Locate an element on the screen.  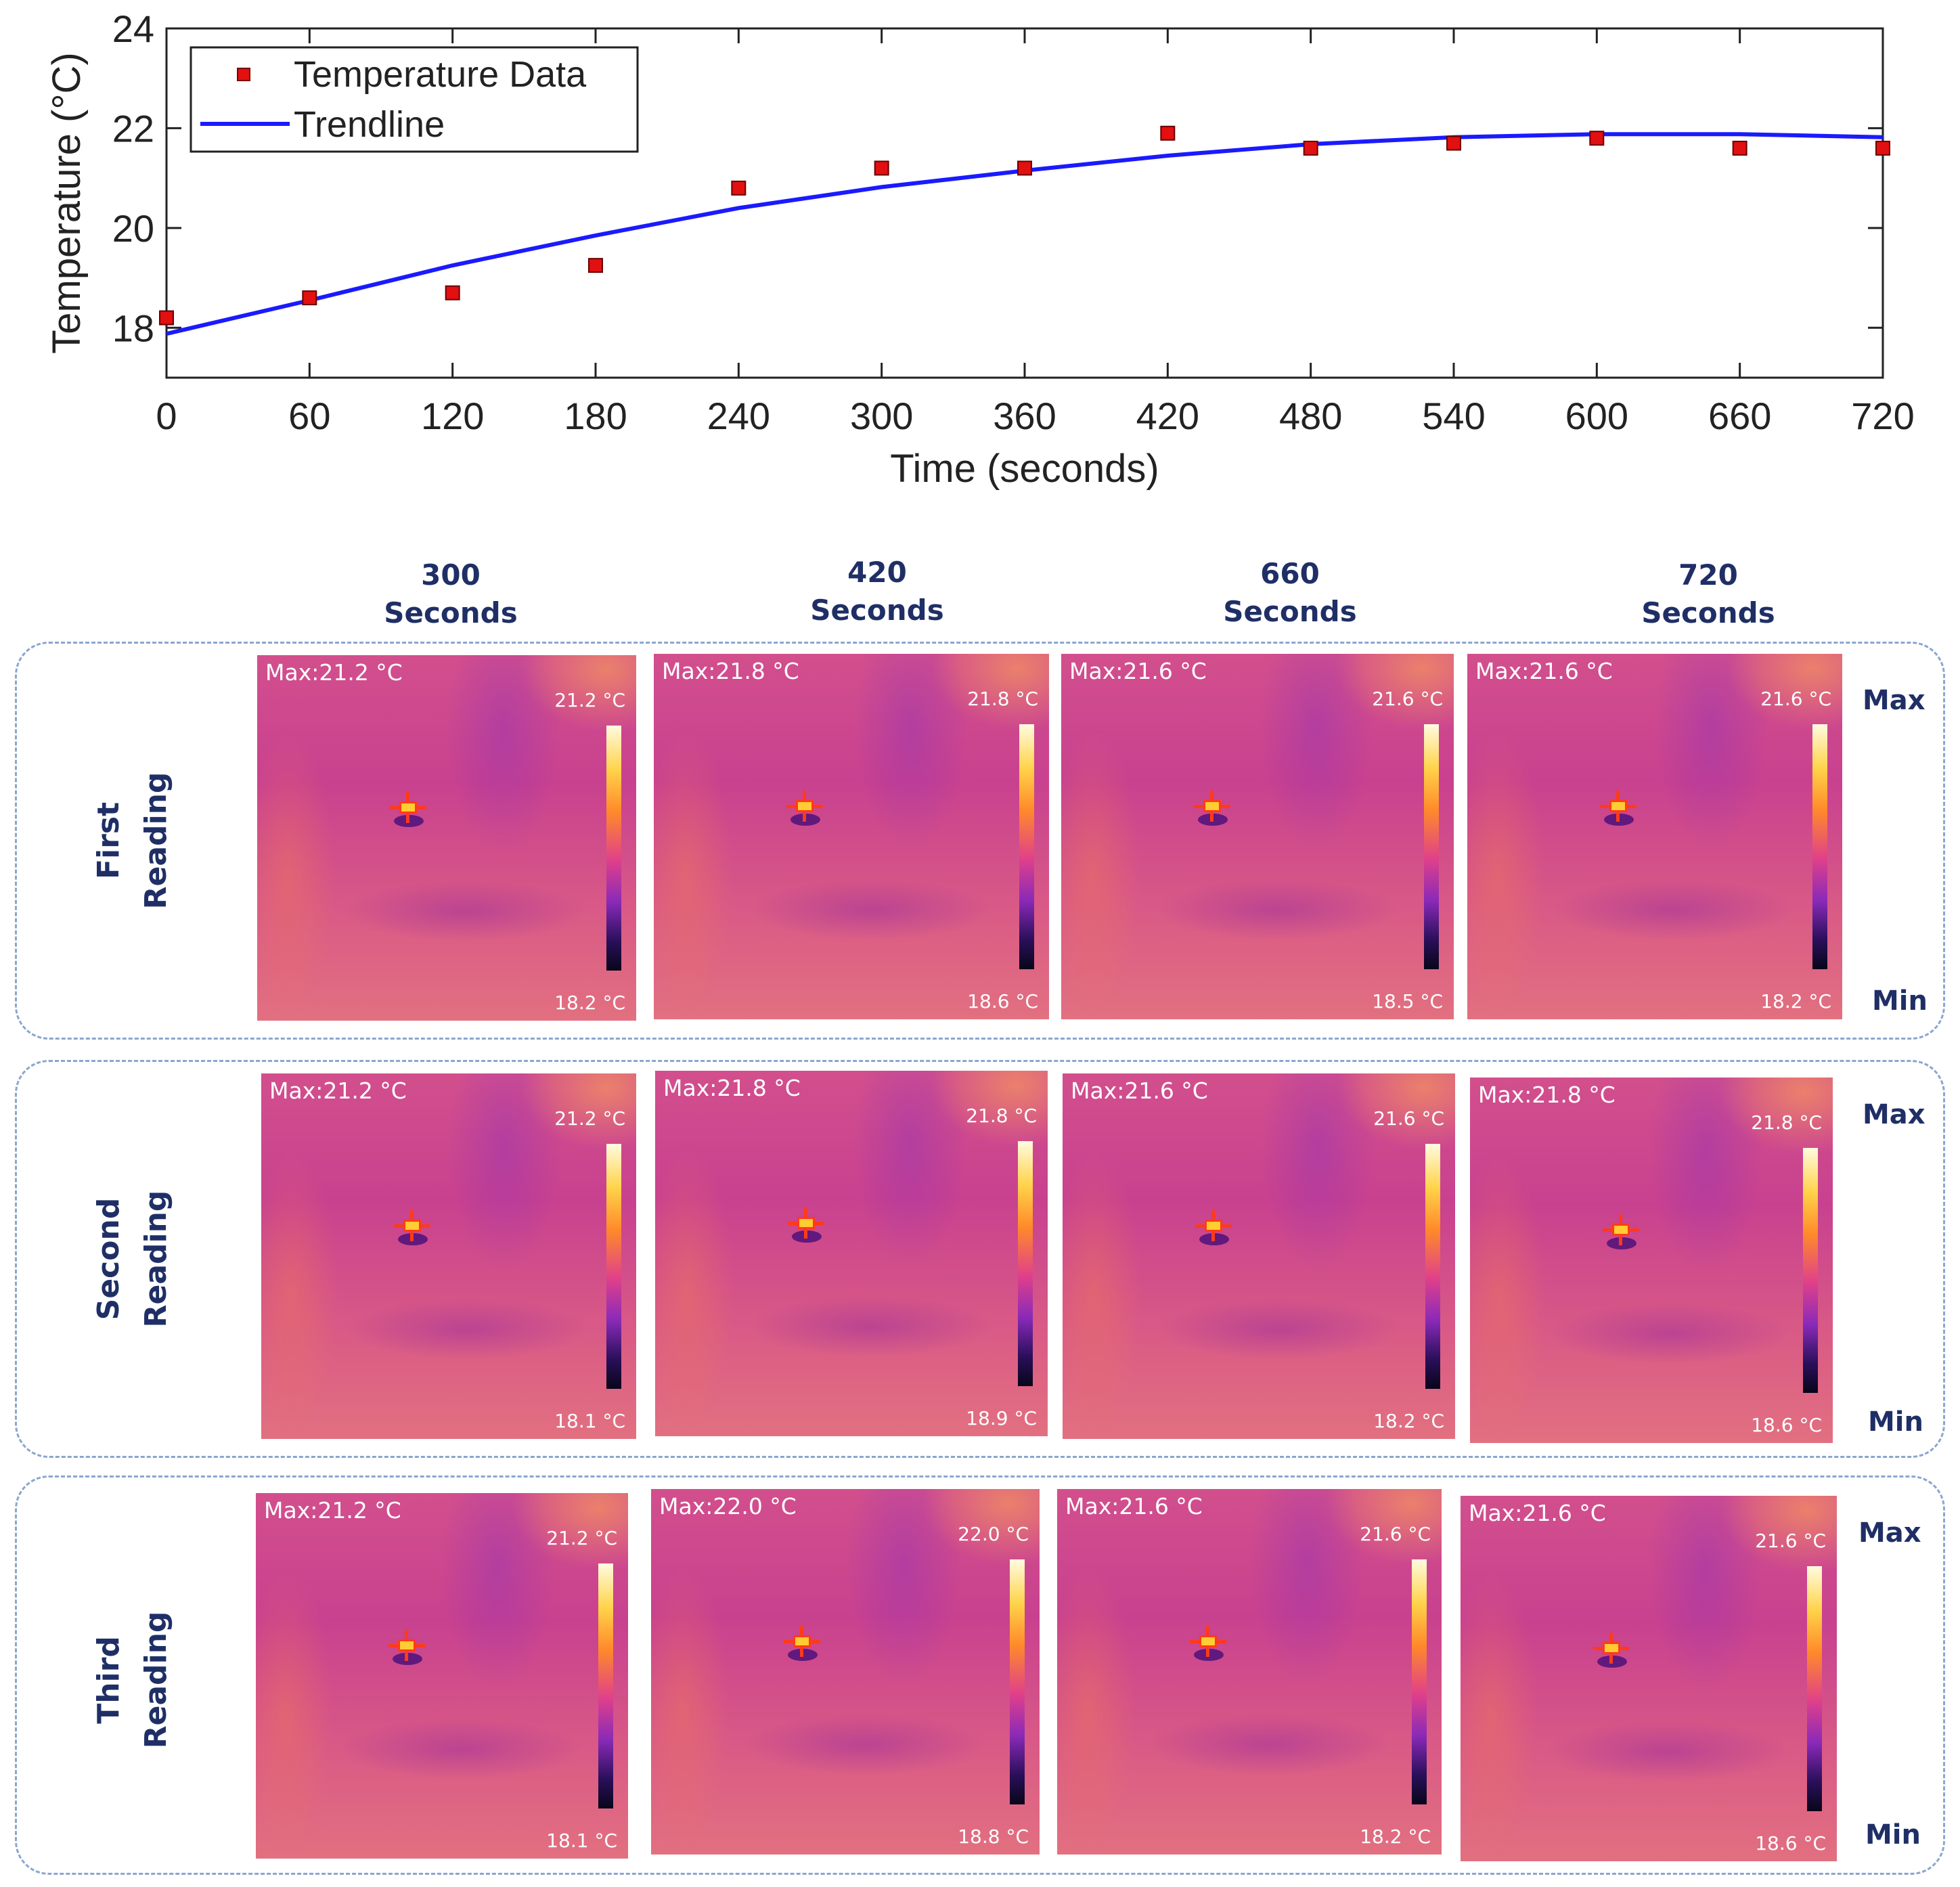
x-tick-label: 720 is located at coordinates (1882, 416).